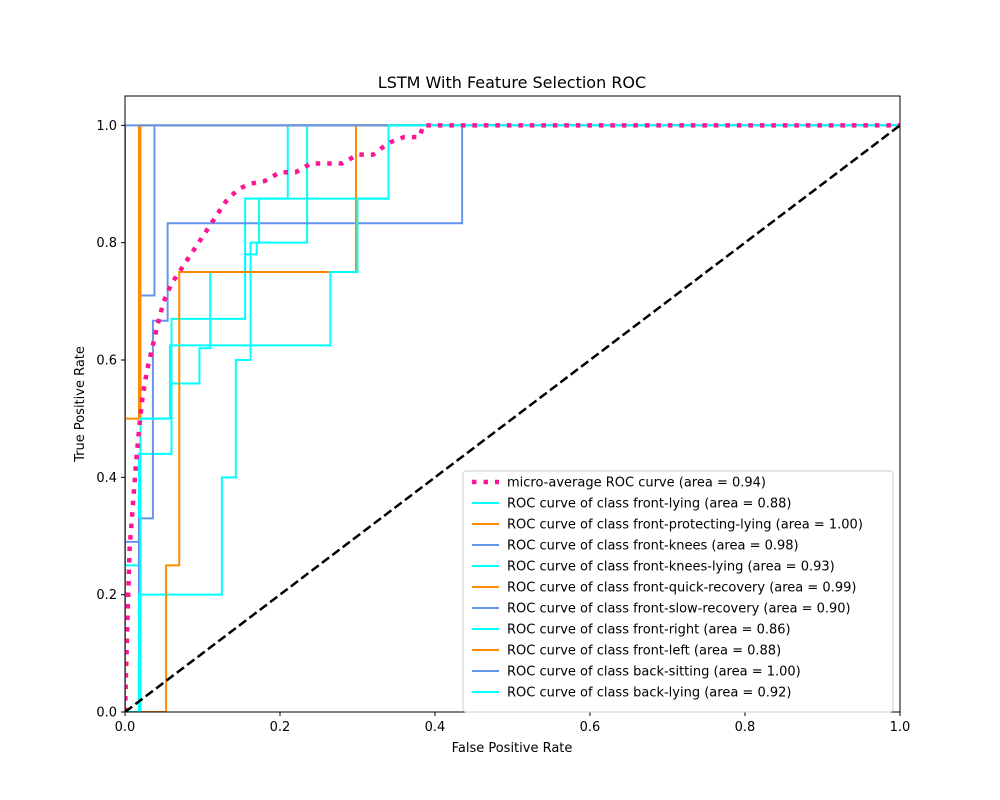 This screenshot has width=1000, height=800. Describe the element at coordinates (435, 727) in the screenshot. I see `x-tick-label: 0.4` at that location.